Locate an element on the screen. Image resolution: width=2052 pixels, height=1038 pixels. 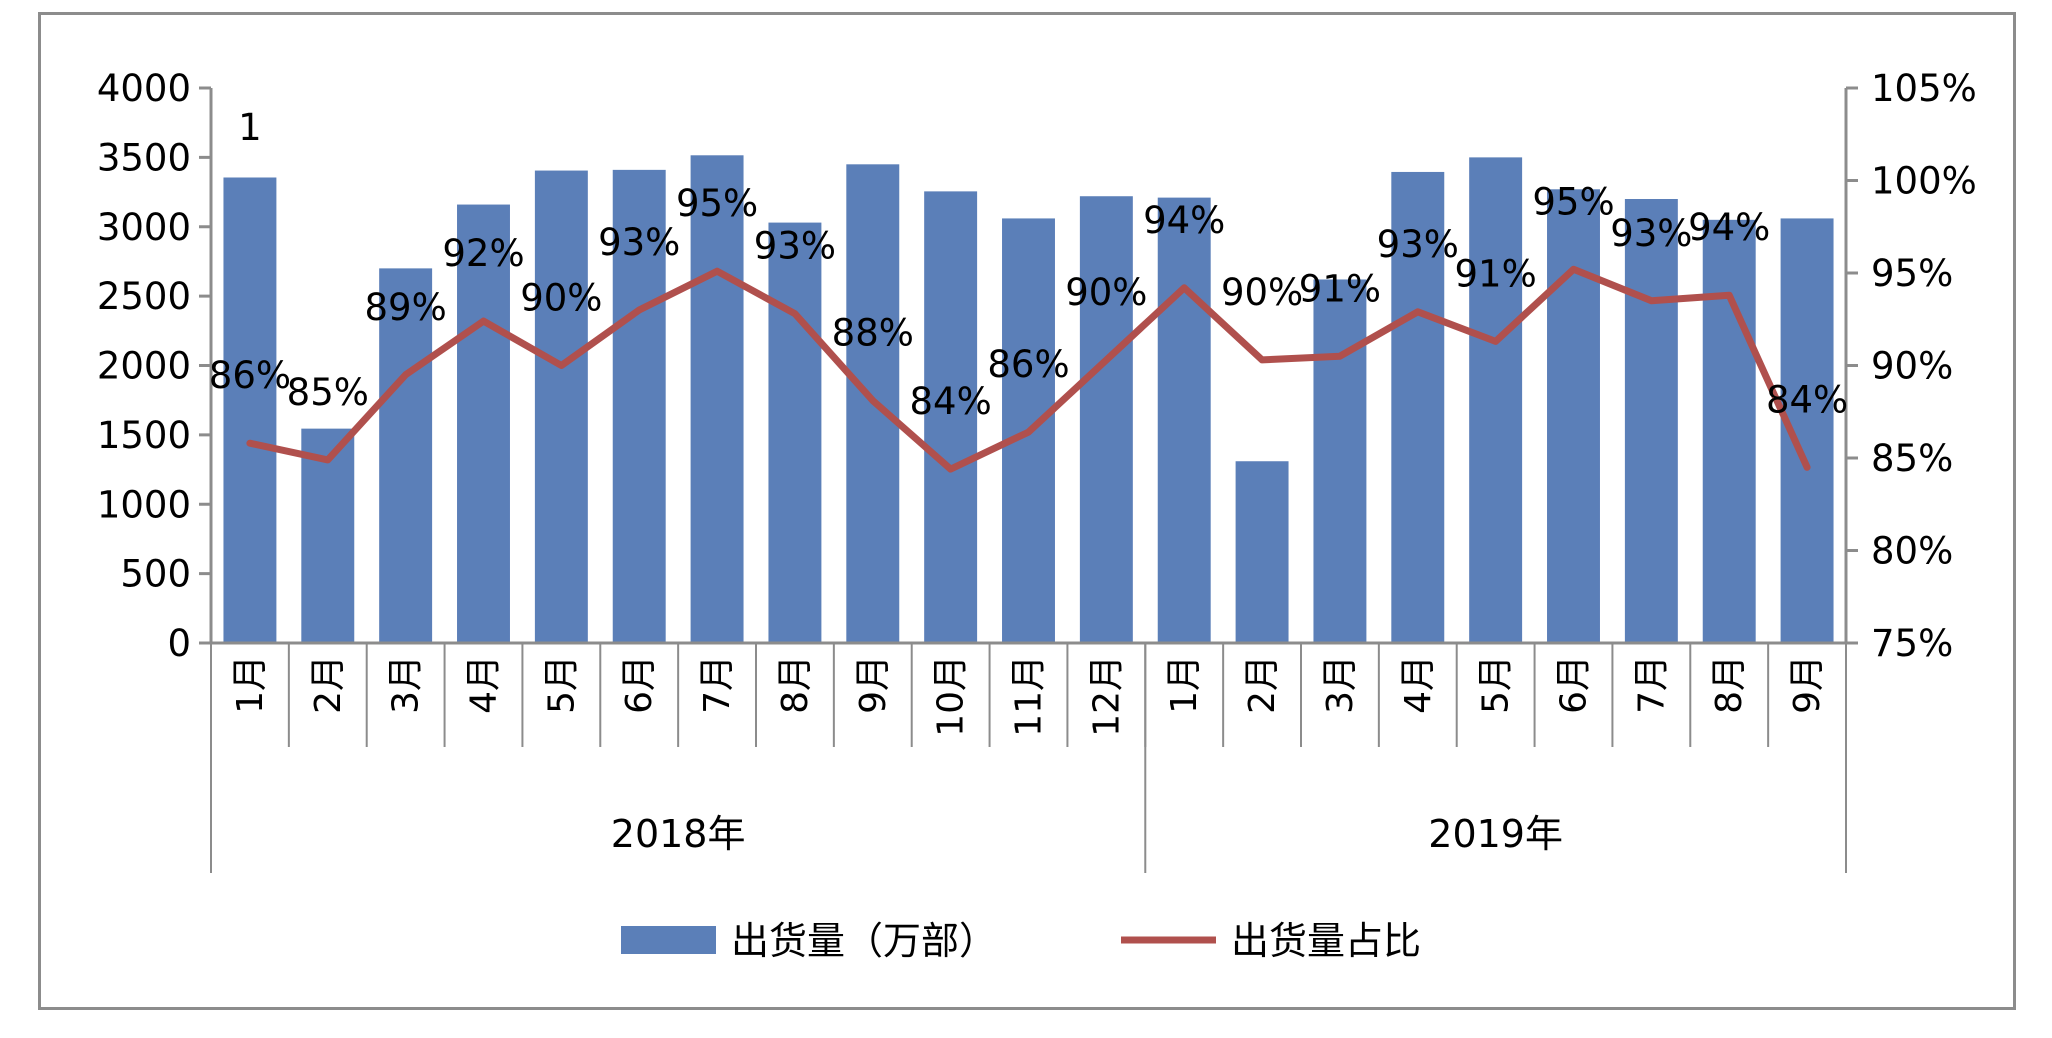
y-right-tick-label: 100% is located at coordinates (1924, 181).